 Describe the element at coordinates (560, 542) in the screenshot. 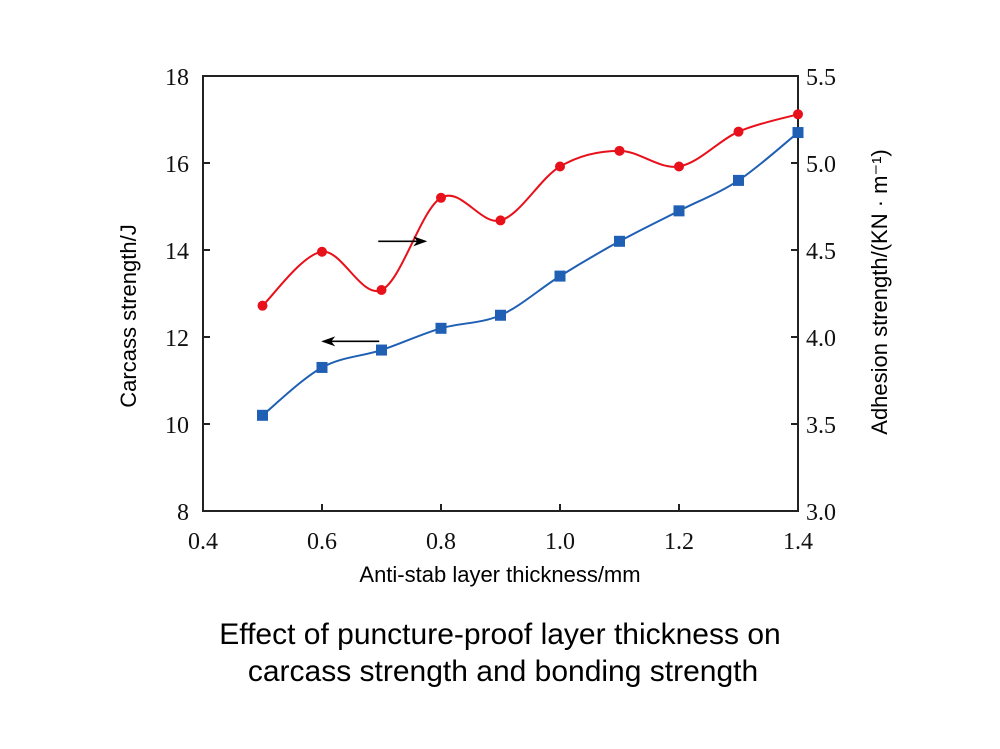

I see `x-tick-label: 1.0` at that location.